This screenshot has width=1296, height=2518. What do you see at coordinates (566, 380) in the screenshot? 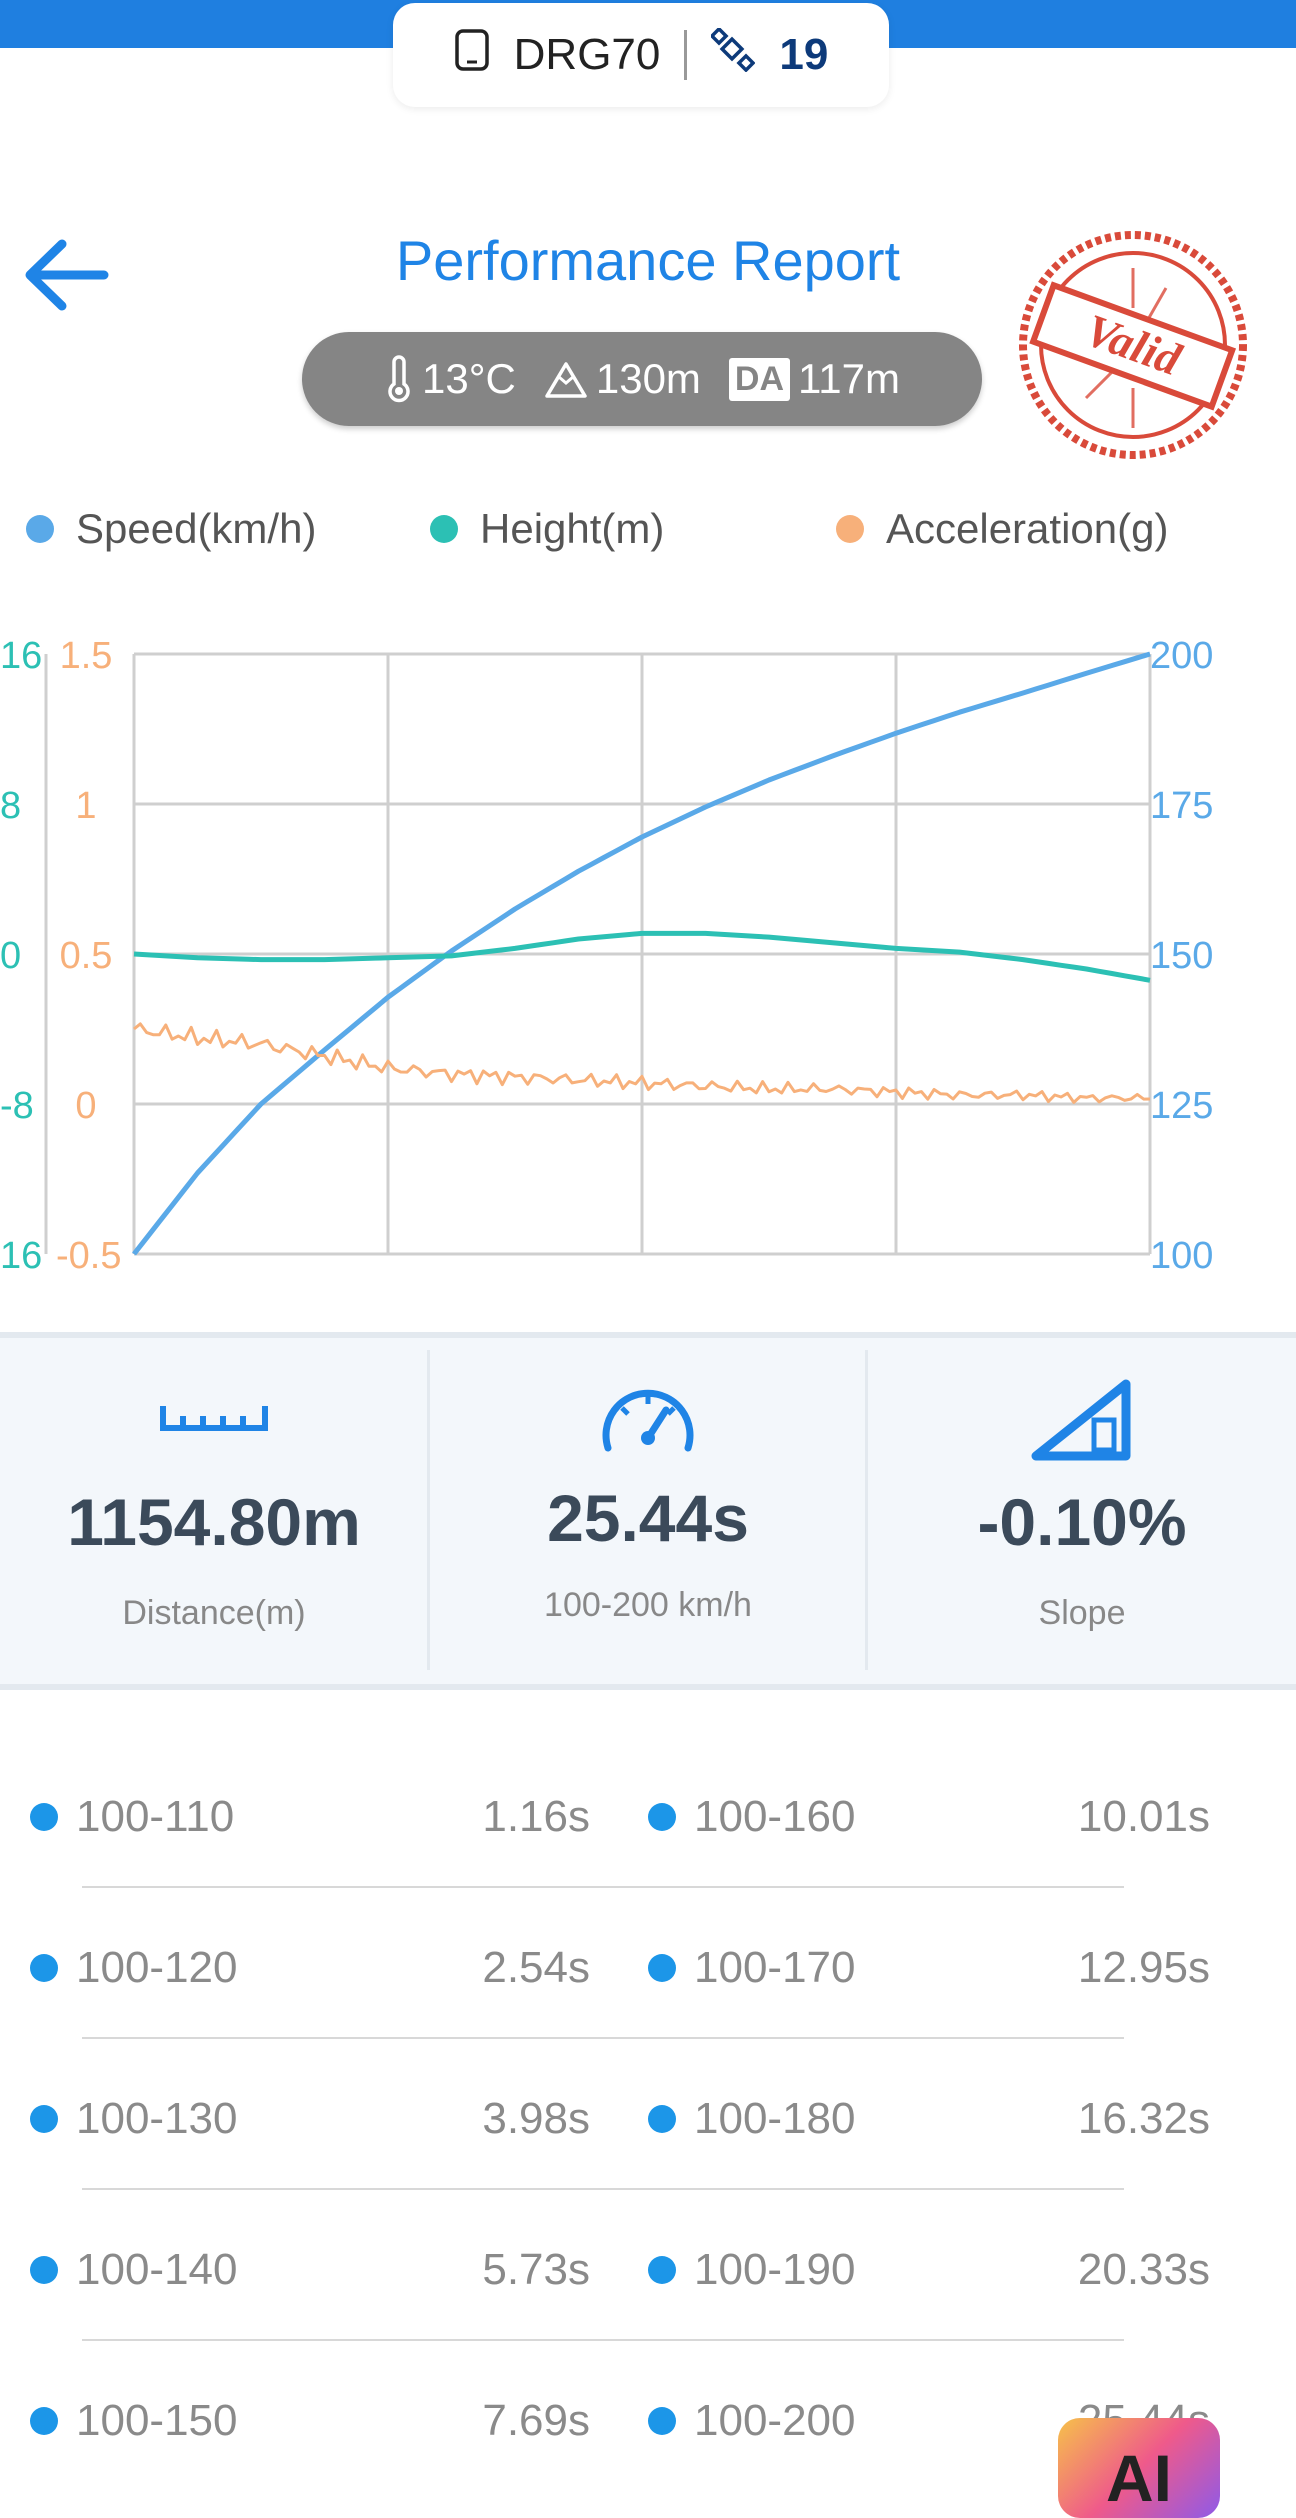
I see `mountain-icon` at bounding box center [566, 380].